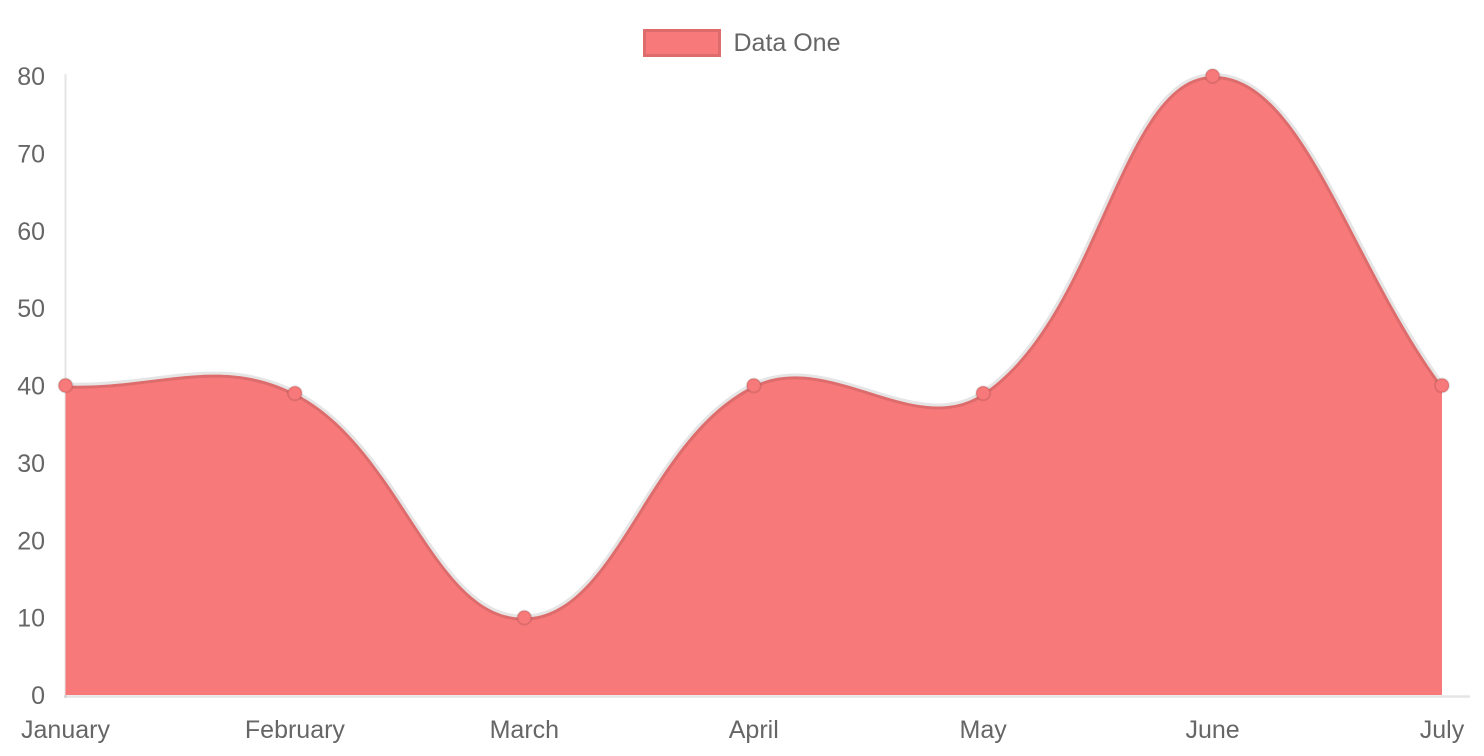  Describe the element at coordinates (1442, 385) in the screenshot. I see `data-point-july` at that location.